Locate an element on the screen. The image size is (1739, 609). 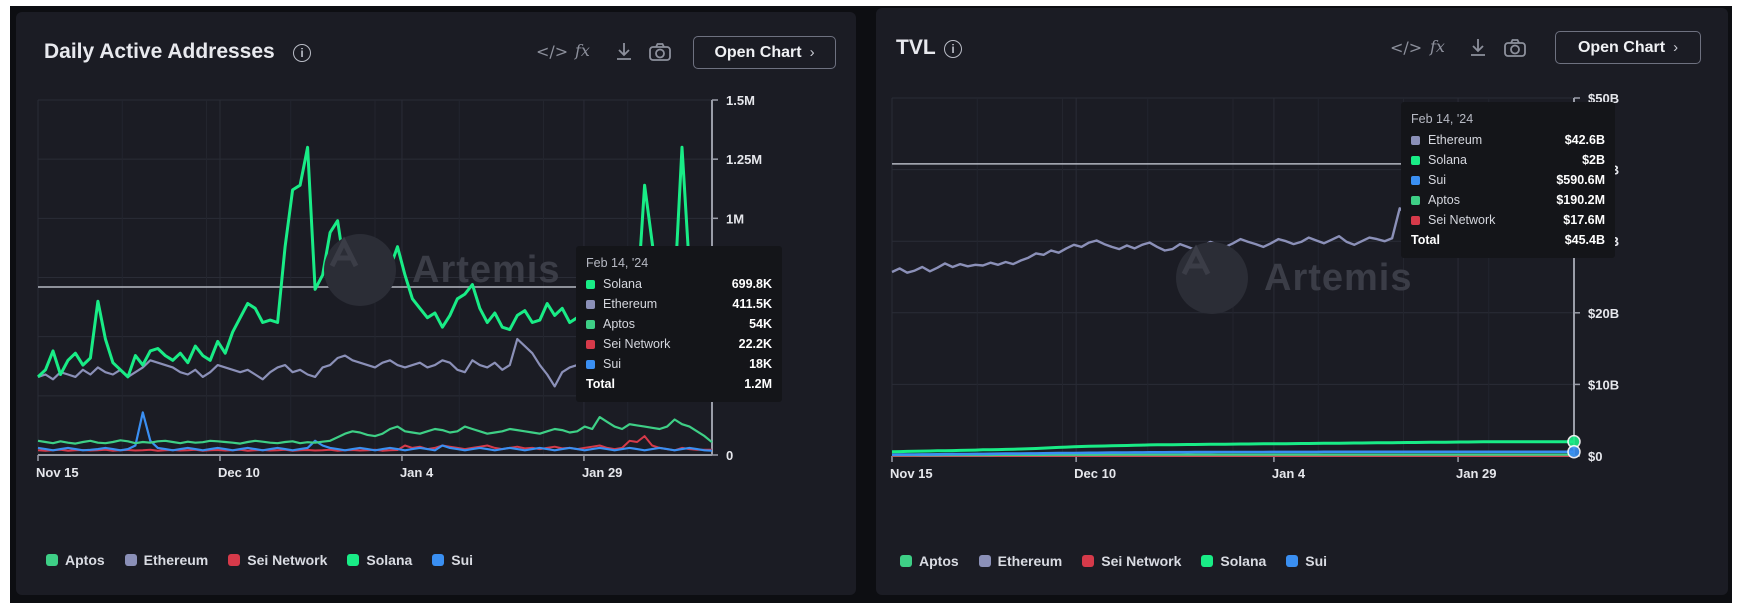
tooltip-total-label: Total is located at coordinates (600, 384).